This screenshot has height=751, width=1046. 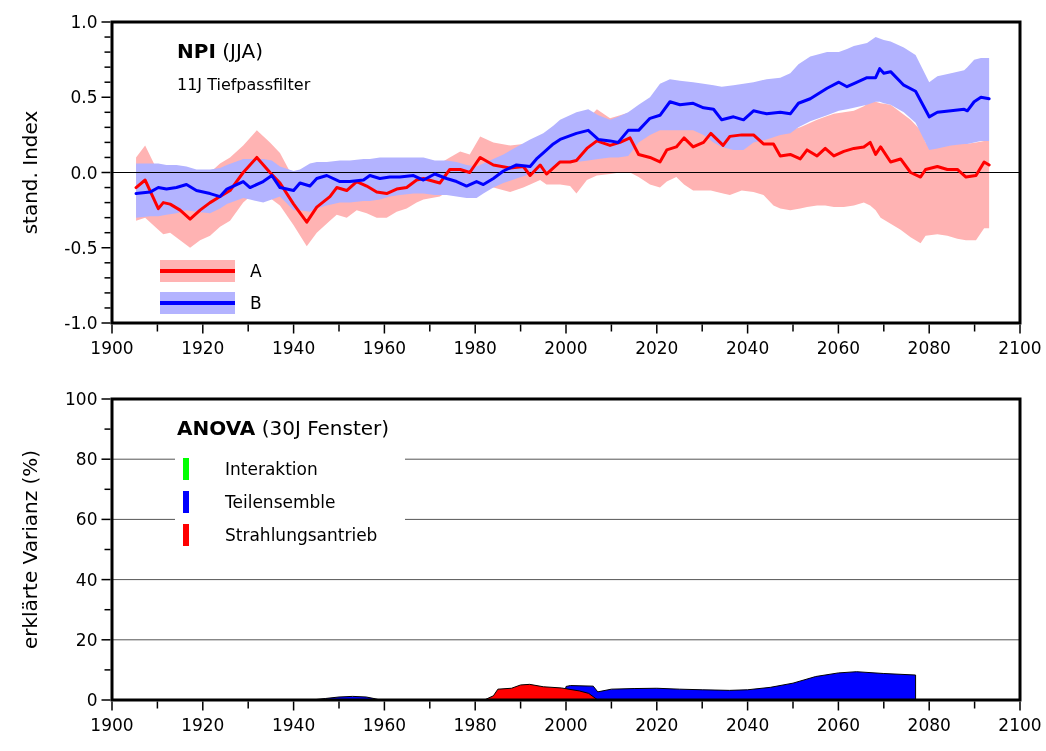 What do you see at coordinates (244, 84) in the screenshot?
I see `text: 11J Tiefpassfilter` at bounding box center [244, 84].